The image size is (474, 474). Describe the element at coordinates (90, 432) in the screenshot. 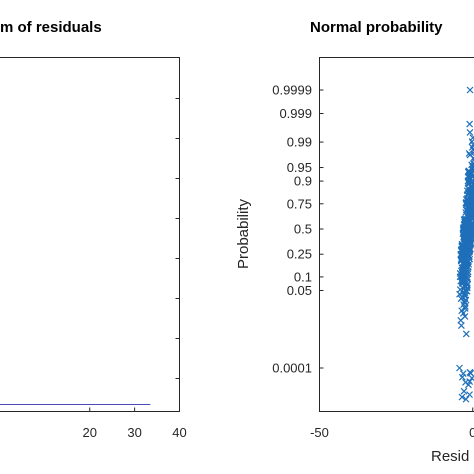

I see `left-x-tick-label-0: 20` at that location.